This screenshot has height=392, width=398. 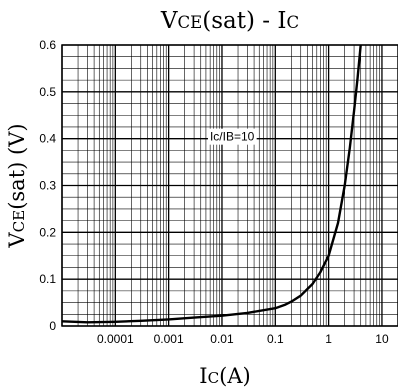 I want to click on x-tick-label: 0.01, so click(x=222, y=339).